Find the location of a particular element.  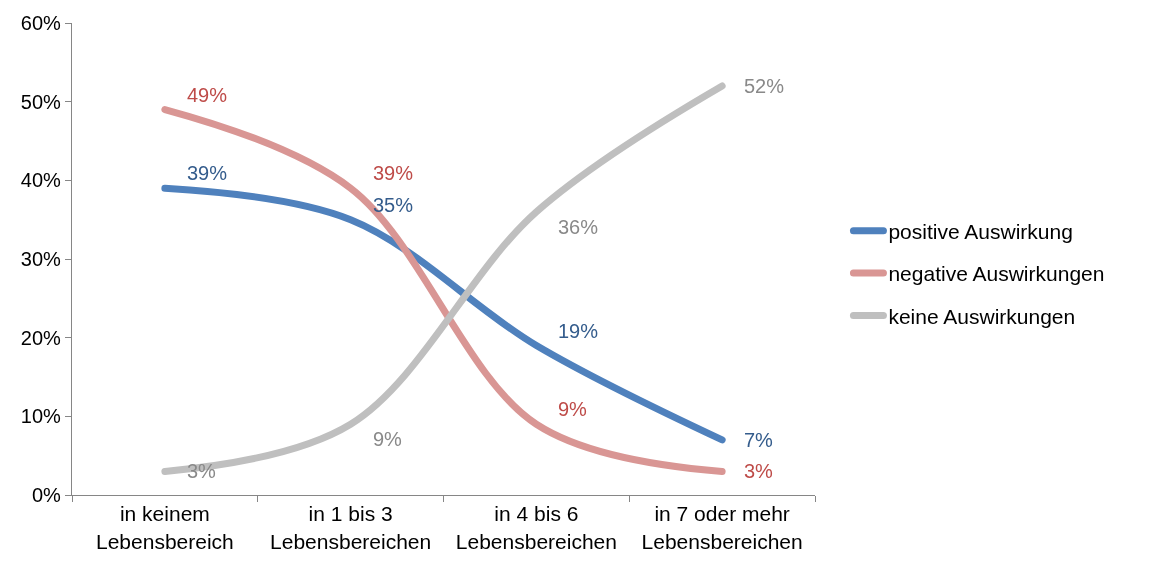

data-label: 49% is located at coordinates (207, 95).